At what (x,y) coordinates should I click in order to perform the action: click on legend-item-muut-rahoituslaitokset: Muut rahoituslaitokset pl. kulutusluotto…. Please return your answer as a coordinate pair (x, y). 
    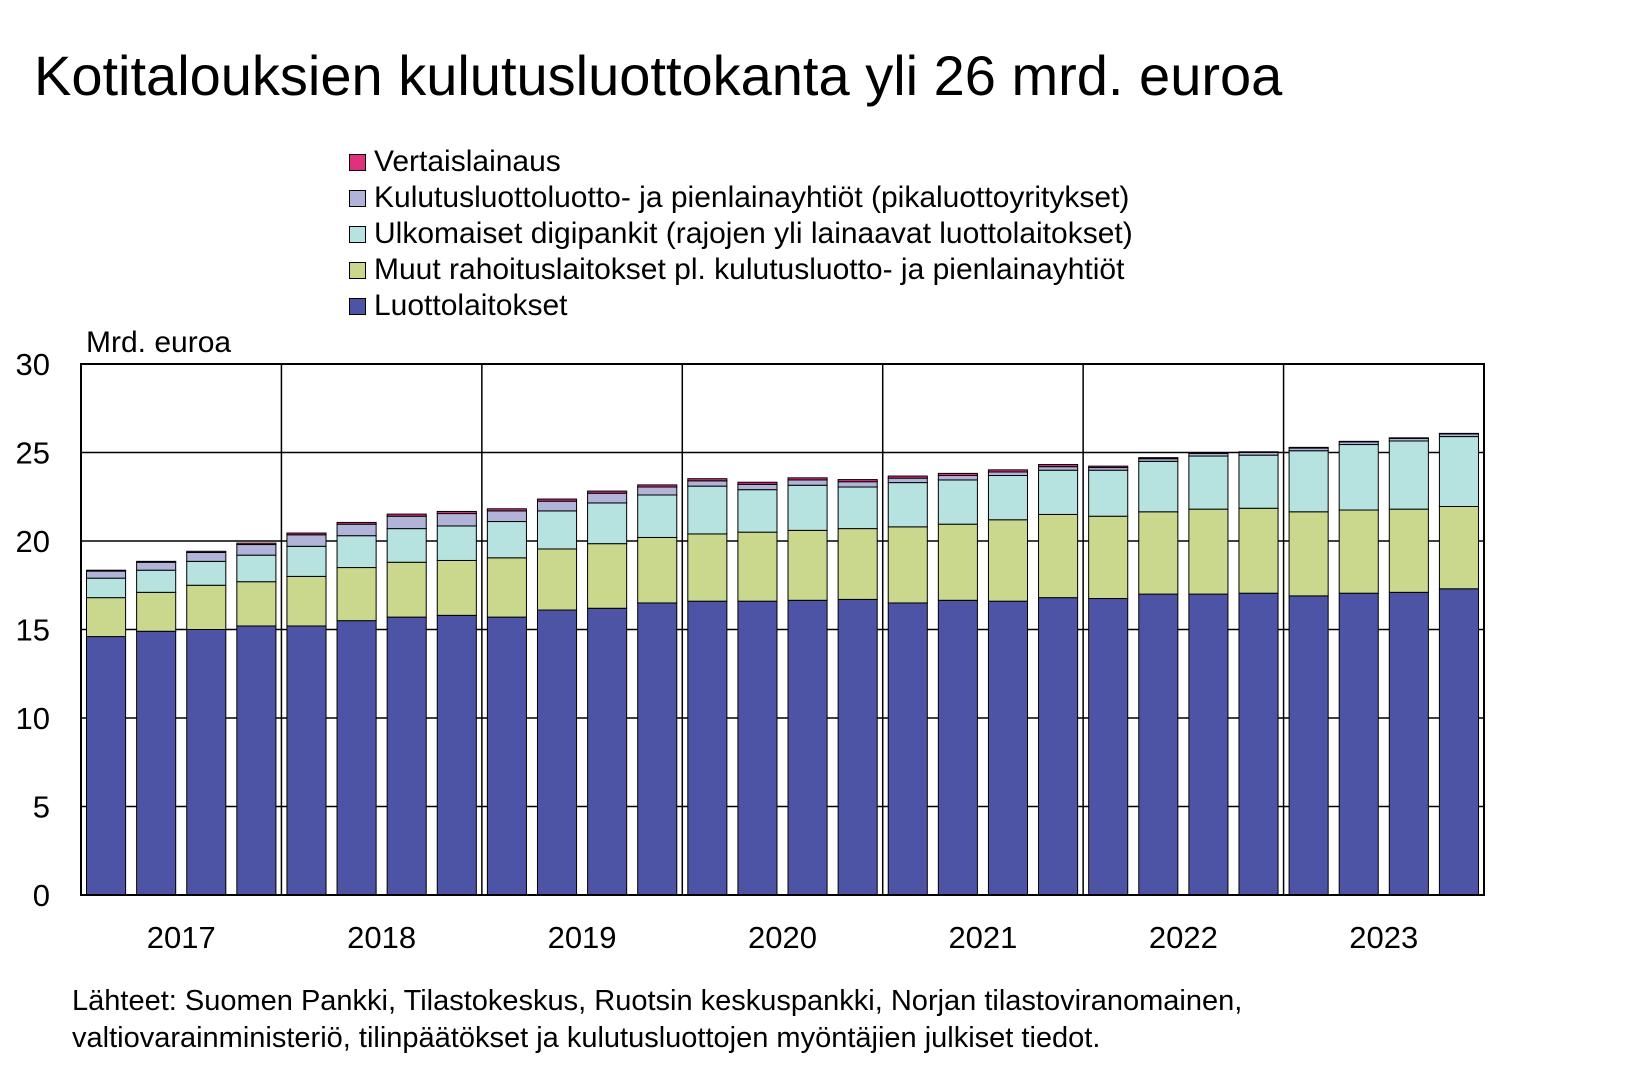
    Looking at the image, I should click on (741, 270).